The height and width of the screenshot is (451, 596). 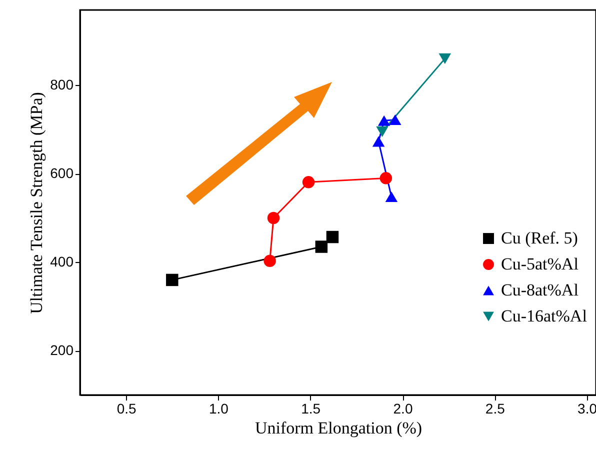 What do you see at coordinates (62, 173) in the screenshot?
I see `y-tick-label: 600` at bounding box center [62, 173].